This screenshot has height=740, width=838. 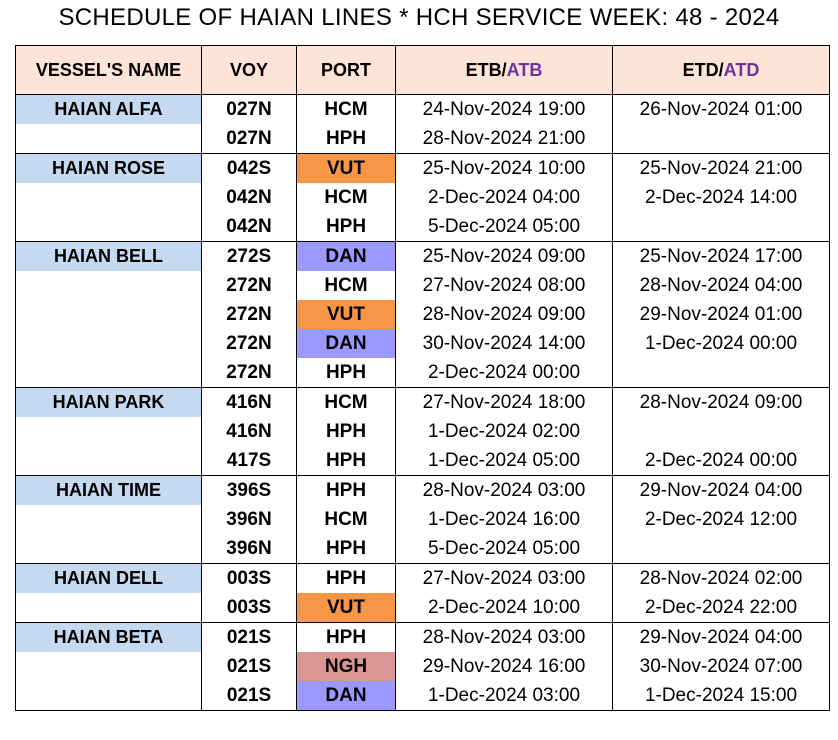 I want to click on etd-cell: 2-Dec-2024 12:00, so click(x=721, y=519).